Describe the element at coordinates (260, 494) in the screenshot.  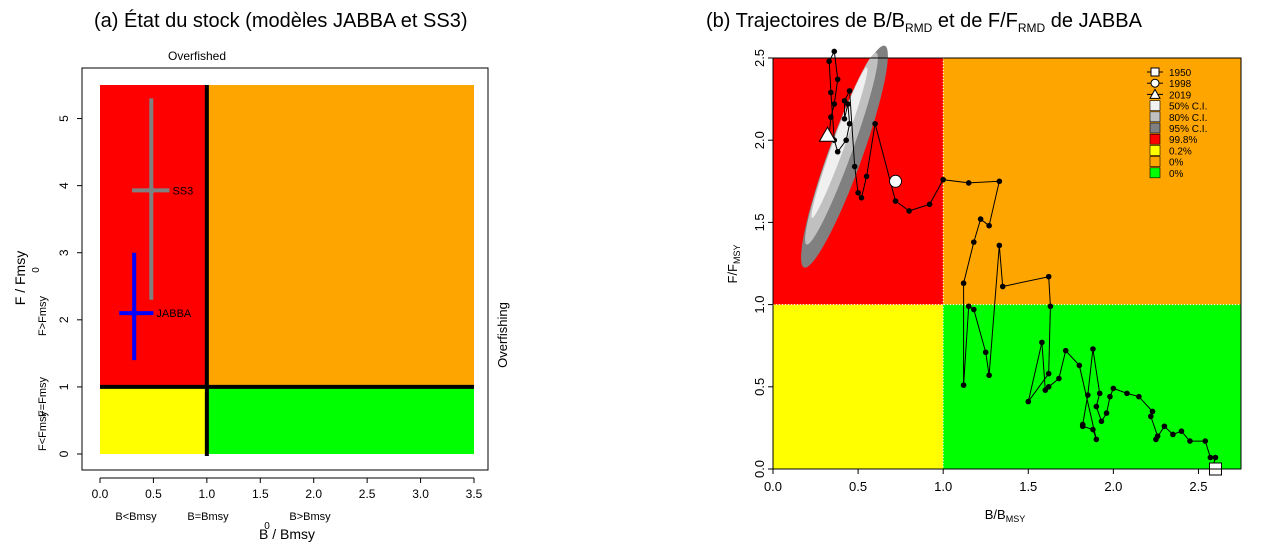
I see `x-tick-label-a: 1.5` at that location.